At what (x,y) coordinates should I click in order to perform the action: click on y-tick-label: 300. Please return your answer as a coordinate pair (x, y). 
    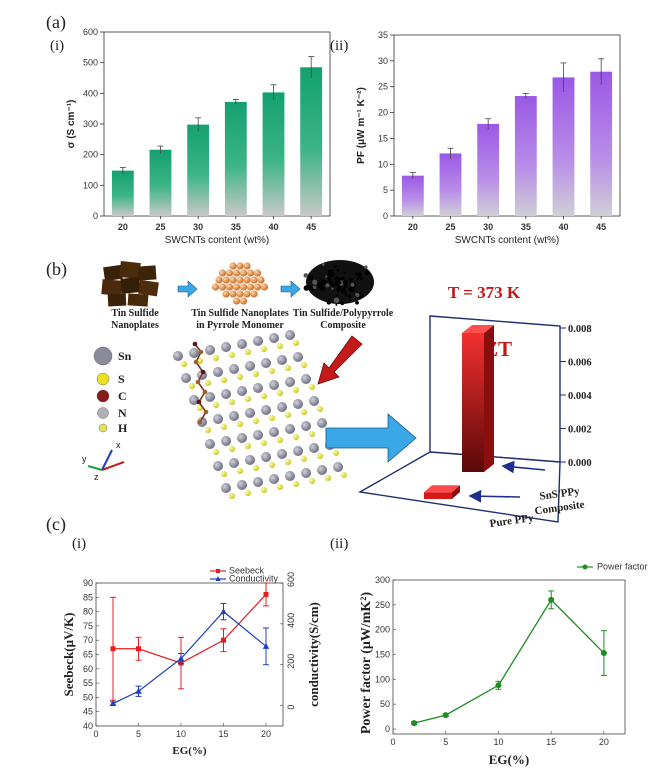
    Looking at the image, I should click on (90, 124).